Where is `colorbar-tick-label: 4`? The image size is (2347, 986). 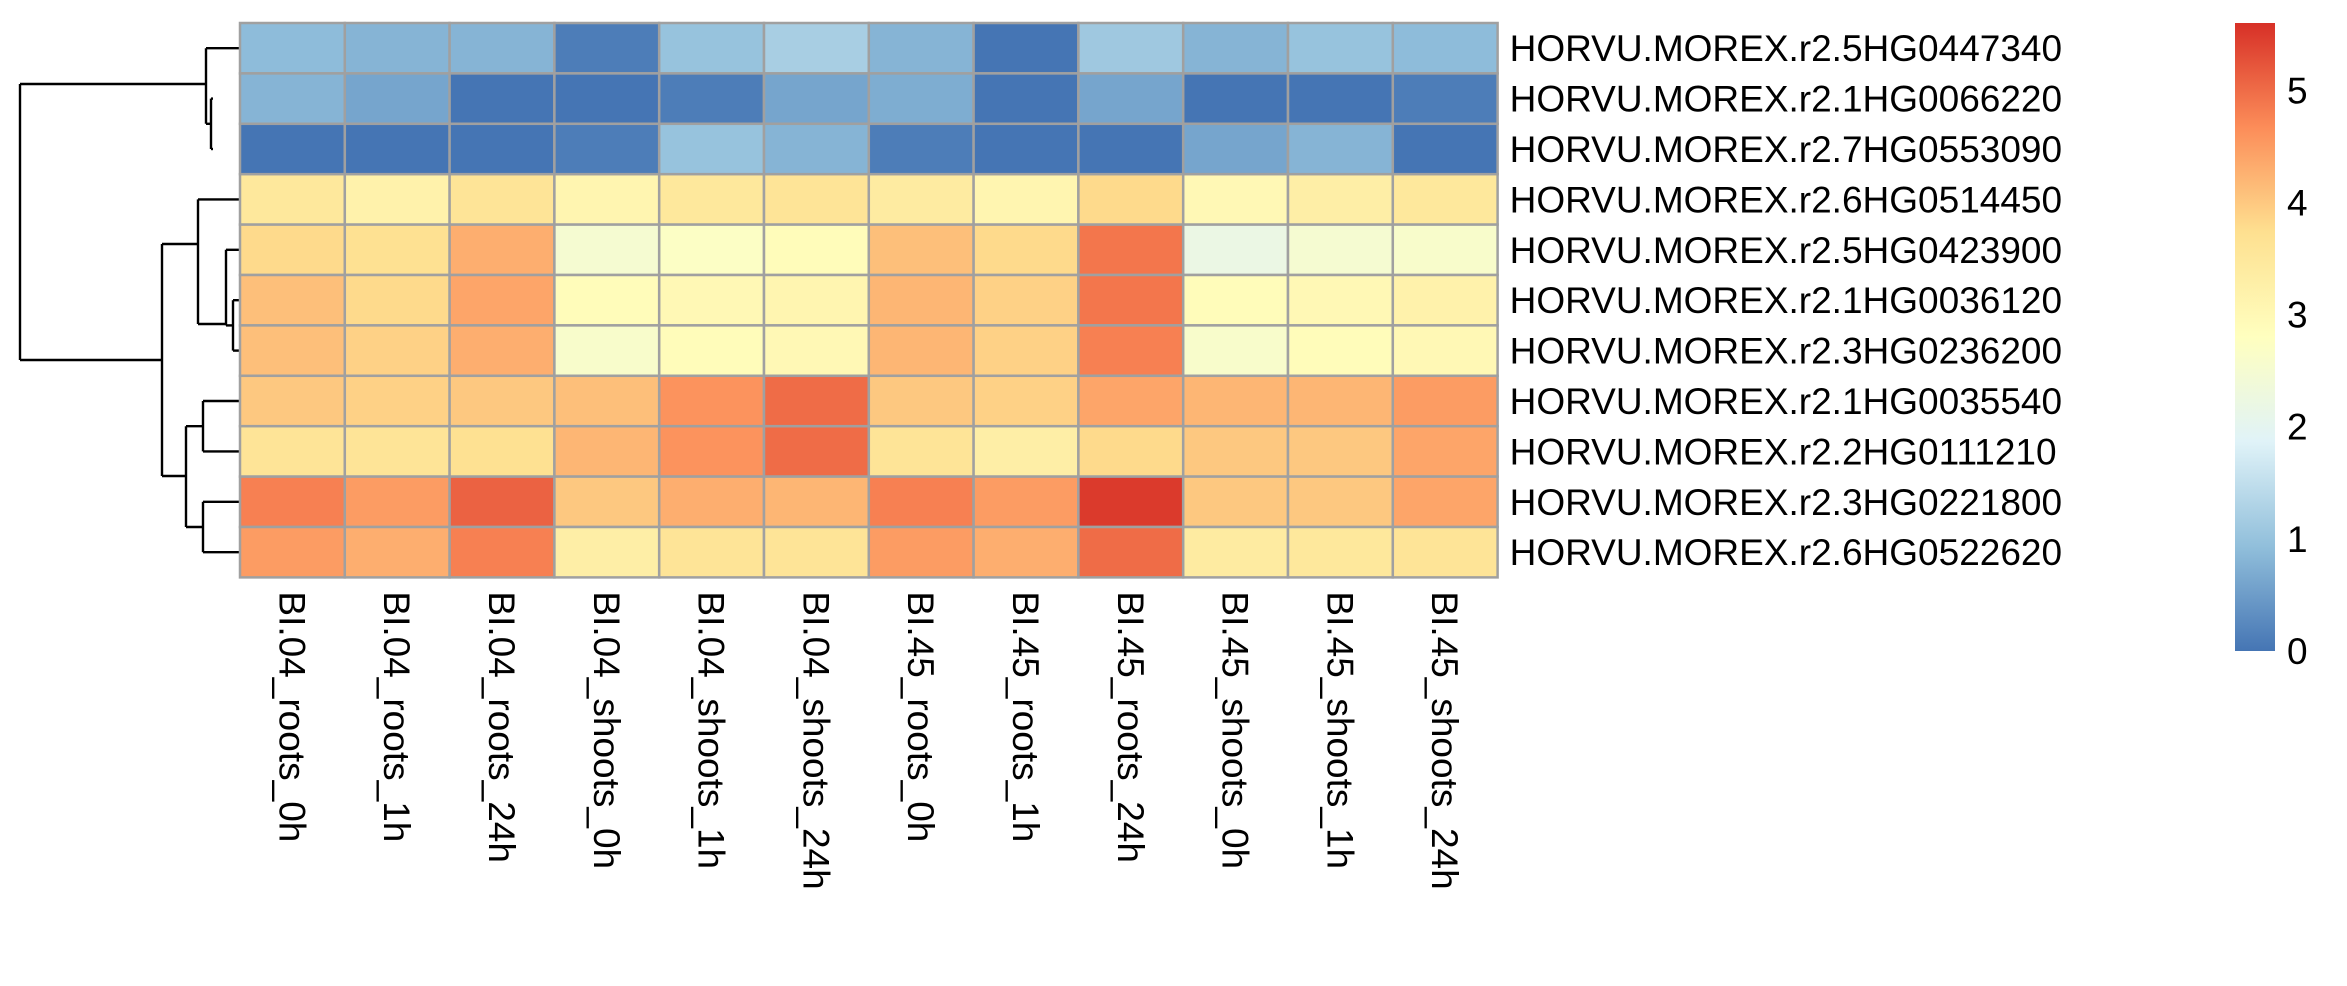
colorbar-tick-label: 4 is located at coordinates (2297, 202).